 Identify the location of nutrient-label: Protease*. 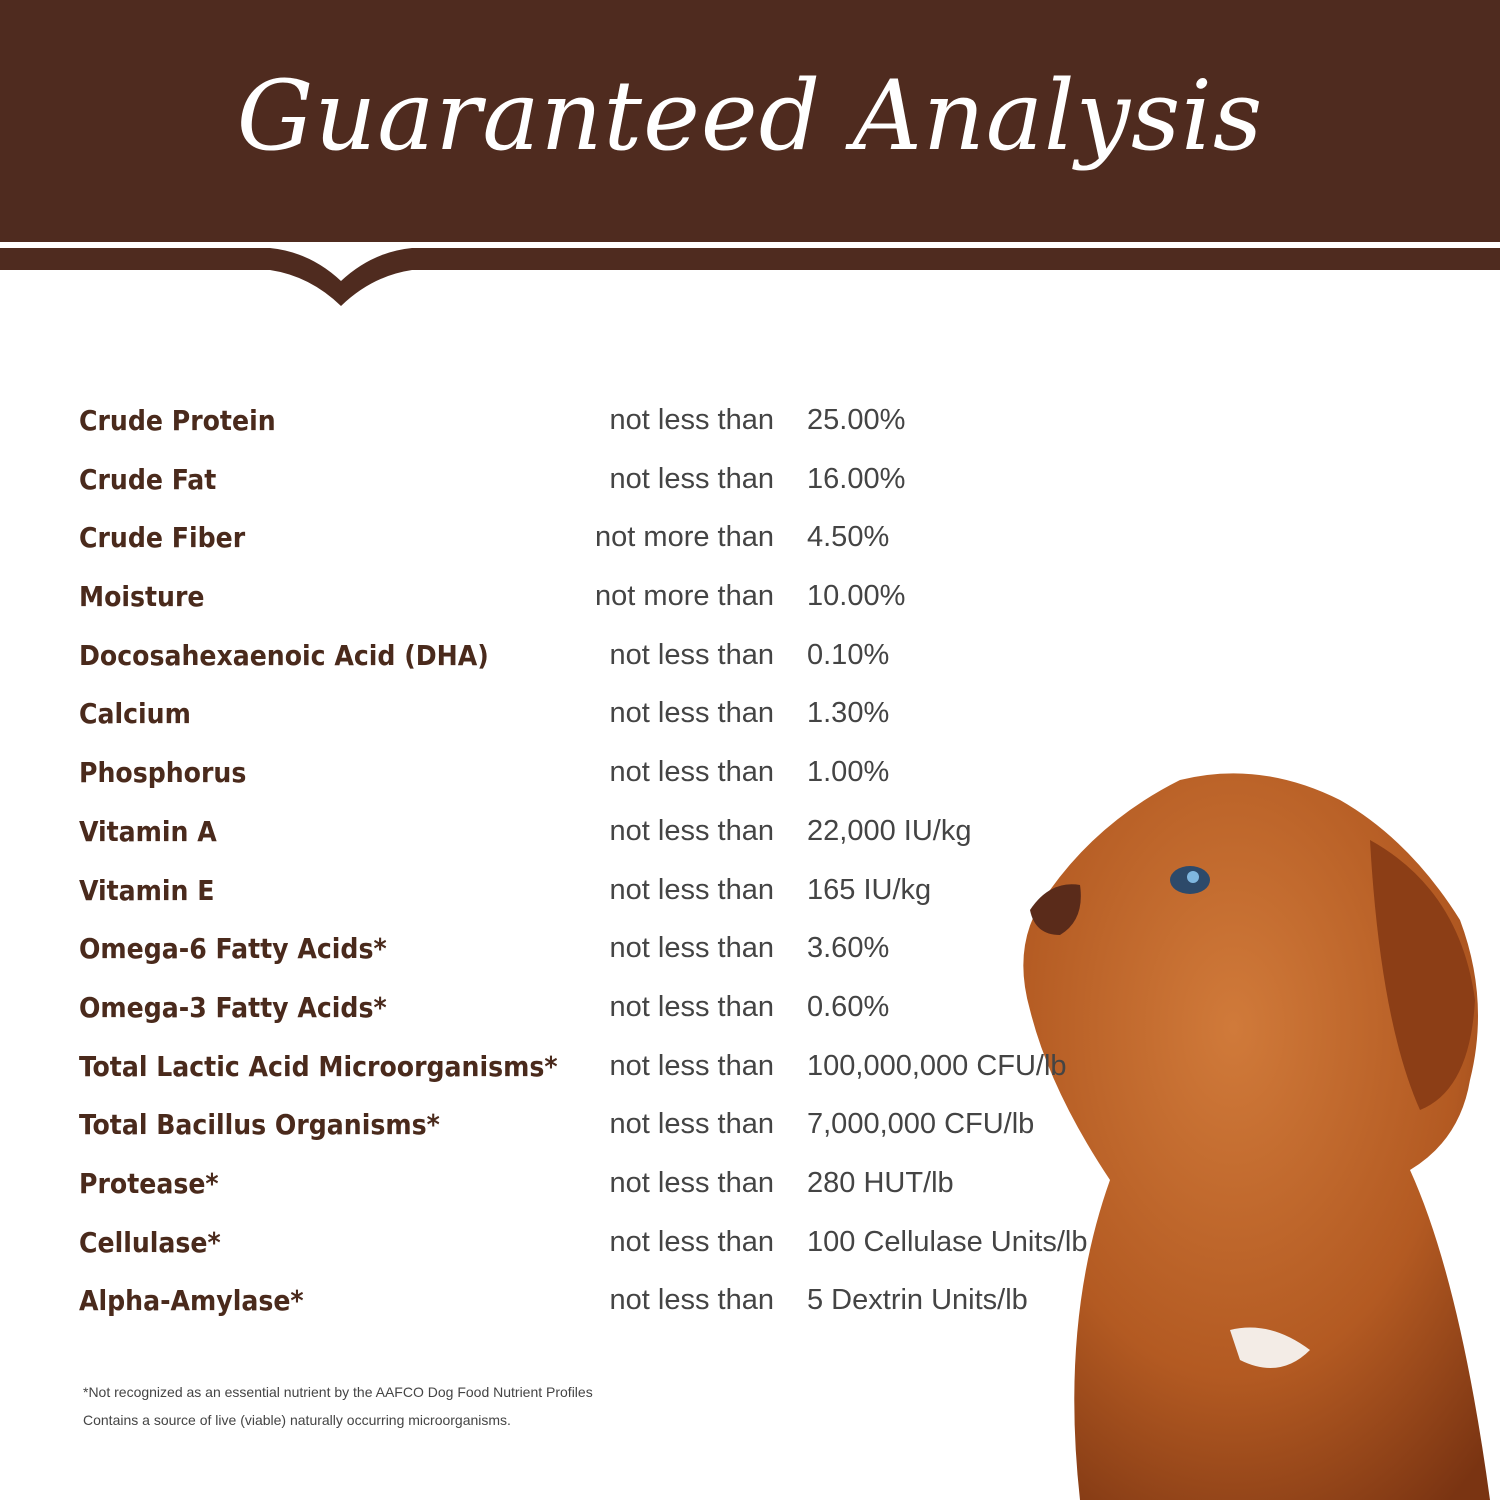
(149, 1183).